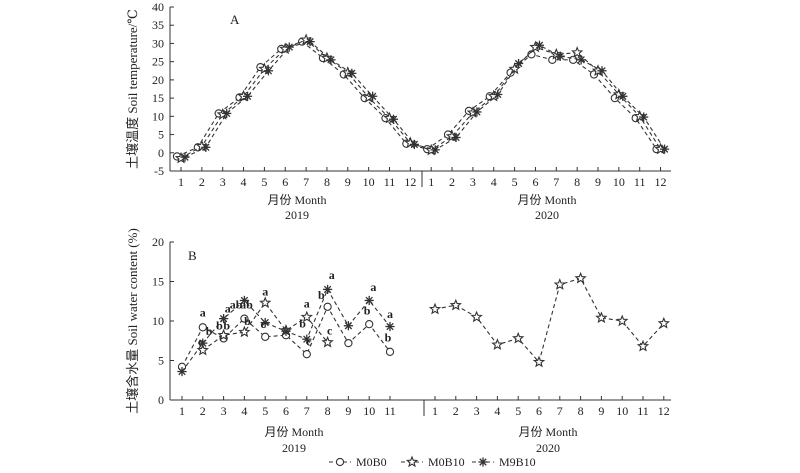 Image resolution: width=800 pixels, height=473 pixels. Describe the element at coordinates (539, 411) in the screenshot. I see `panel-b-x-tick-label: 6` at that location.